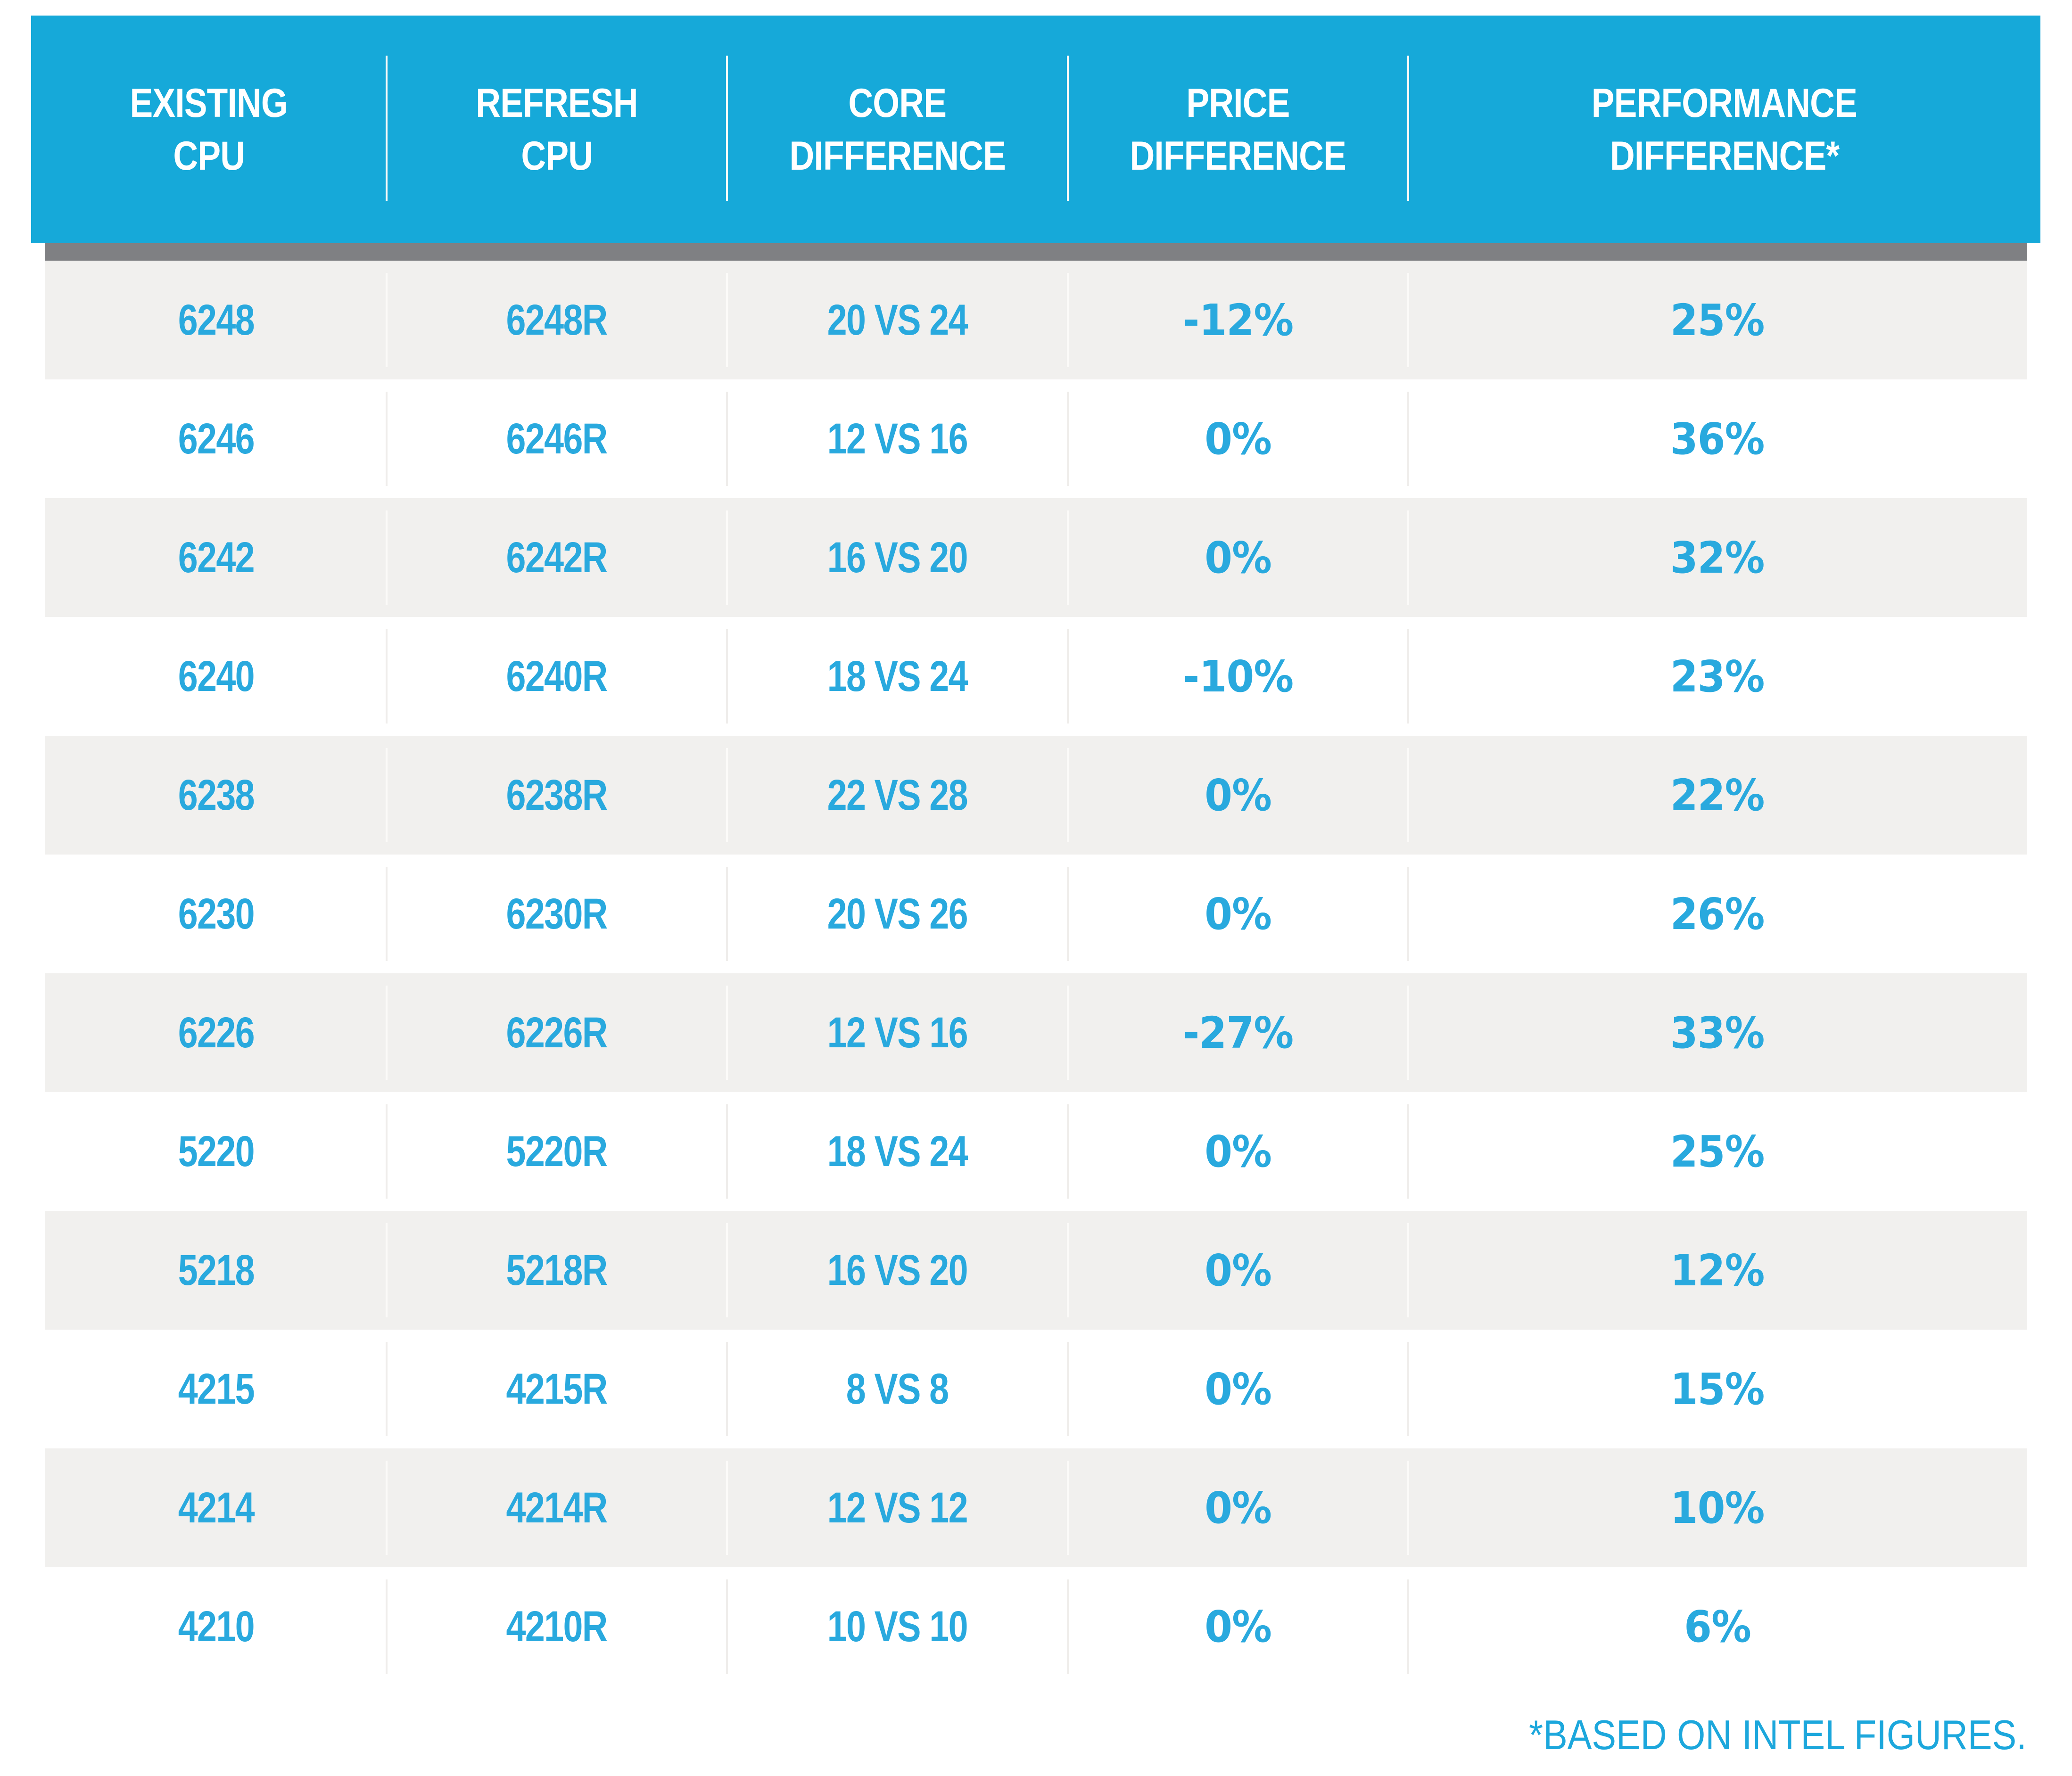 Image resolution: width=2072 pixels, height=1776 pixels. Describe the element at coordinates (898, 320) in the screenshot. I see `cell-cores: 20 VS 24` at that location.